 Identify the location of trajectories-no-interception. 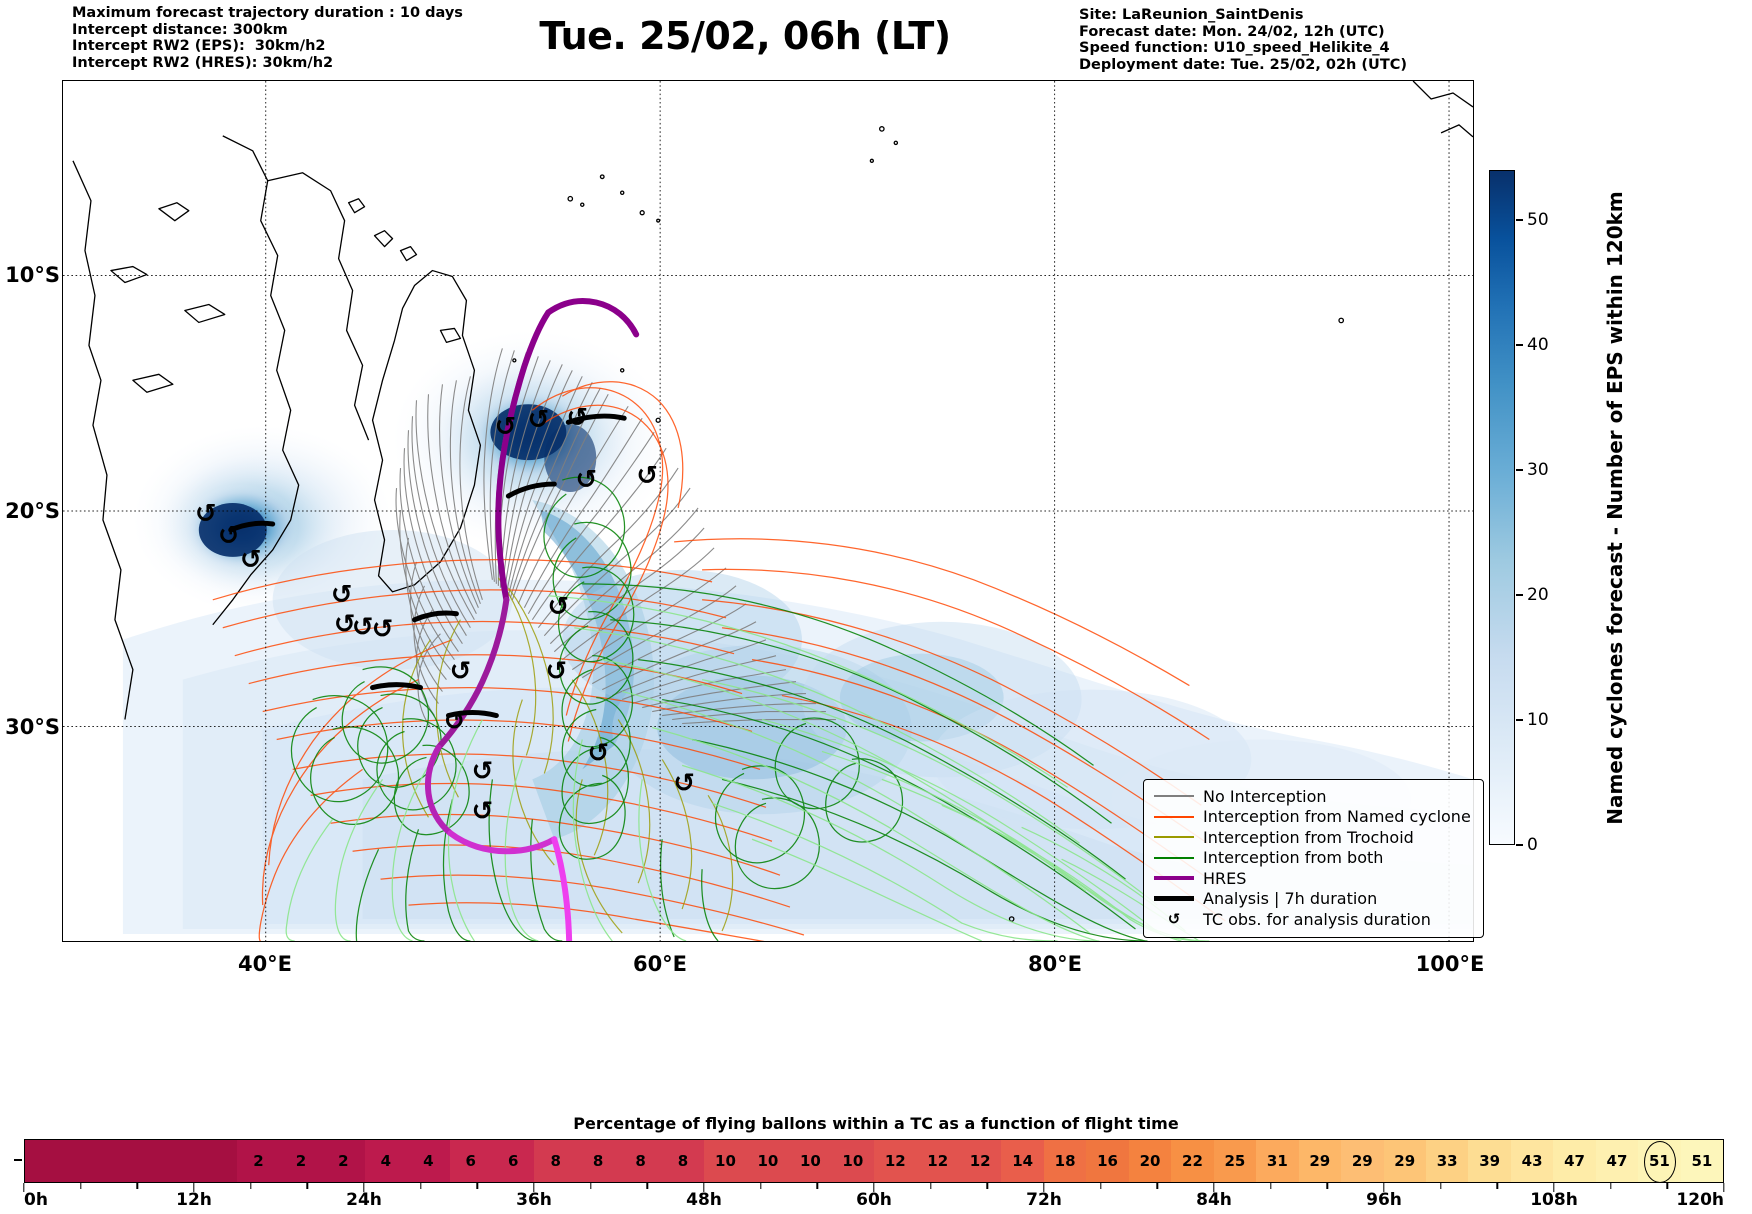
(615, 538).